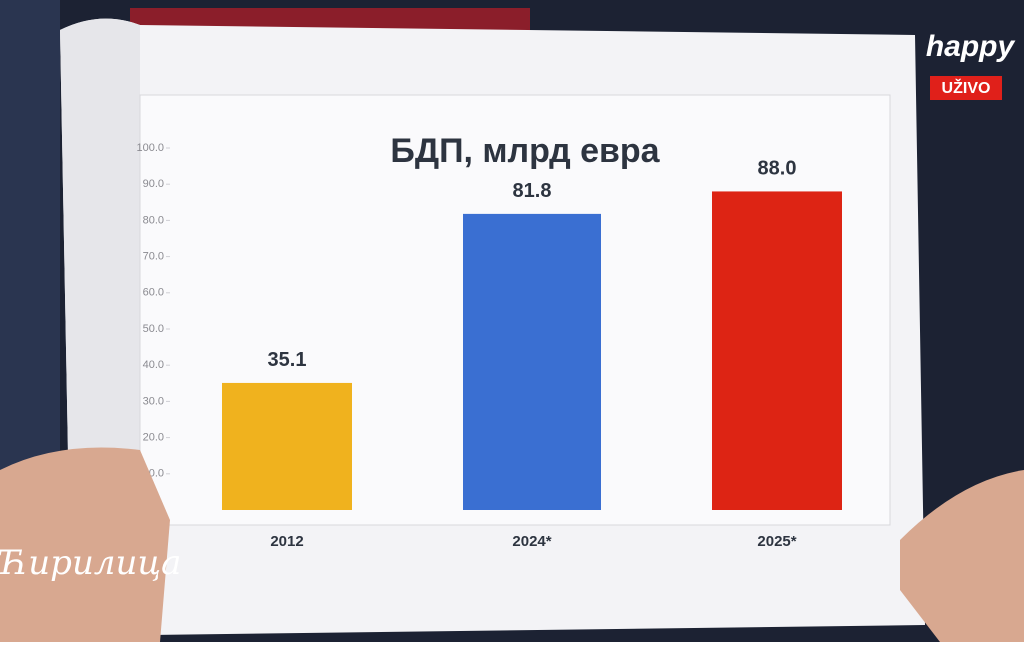 This screenshot has height=647, width=1024. What do you see at coordinates (153, 257) in the screenshot?
I see `y-tick-label: 70.0` at bounding box center [153, 257].